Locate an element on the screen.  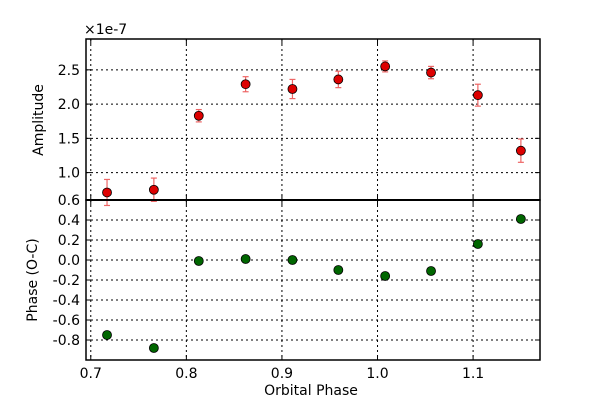
top-y-tick-label: 2.0 is located at coordinates (69, 105).